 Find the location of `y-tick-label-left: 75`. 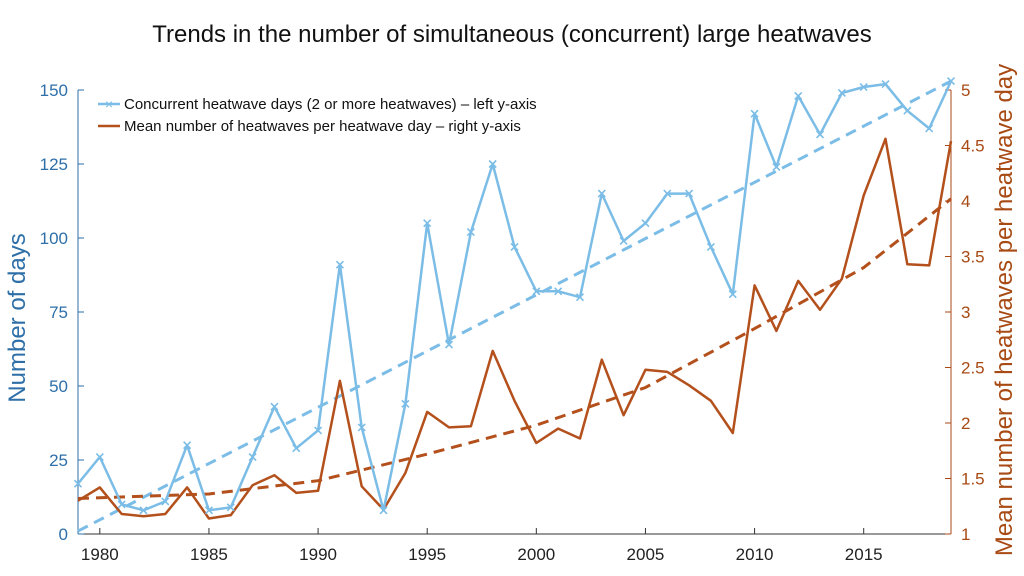

y-tick-label-left: 75 is located at coordinates (58, 312).